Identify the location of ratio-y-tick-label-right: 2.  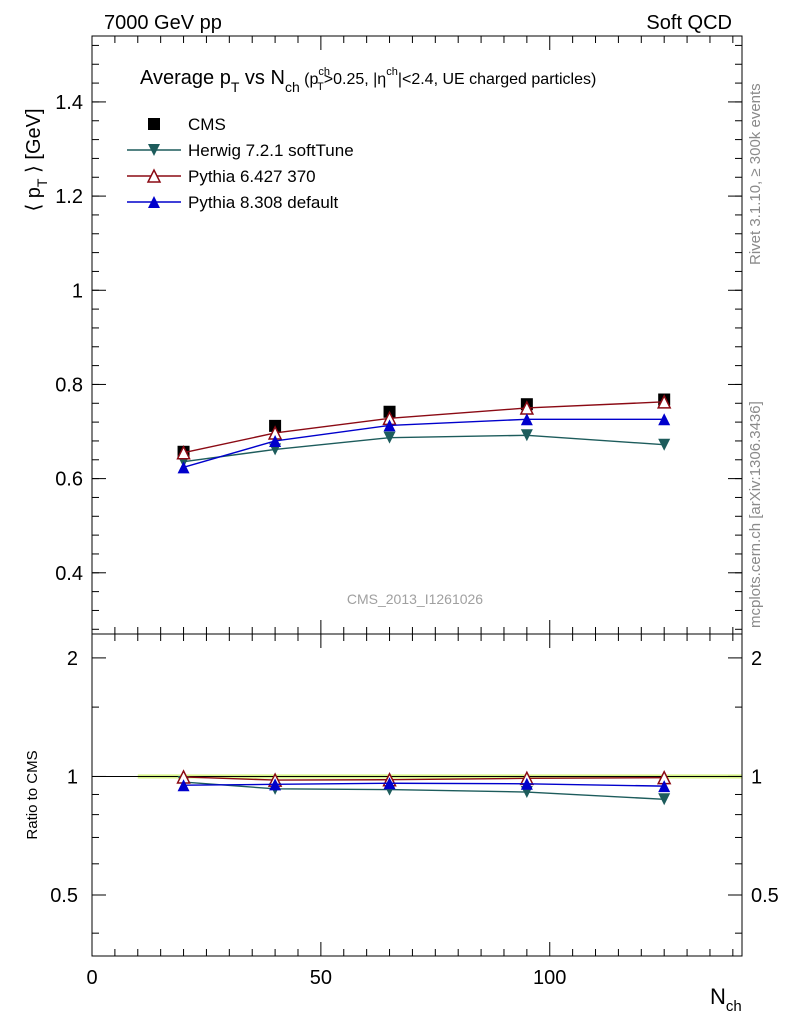
(756, 659).